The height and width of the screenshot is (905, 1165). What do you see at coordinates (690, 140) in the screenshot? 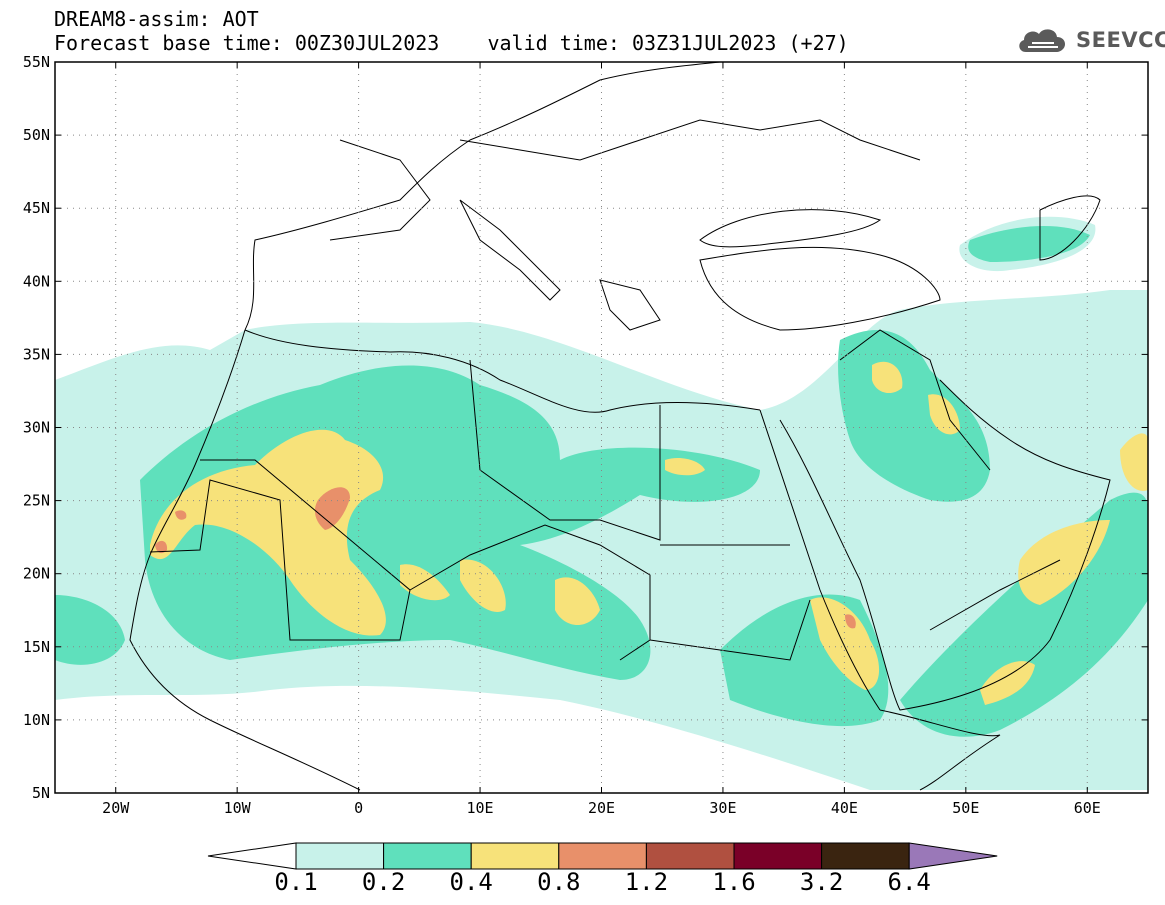
I see `border-central-europe` at bounding box center [690, 140].